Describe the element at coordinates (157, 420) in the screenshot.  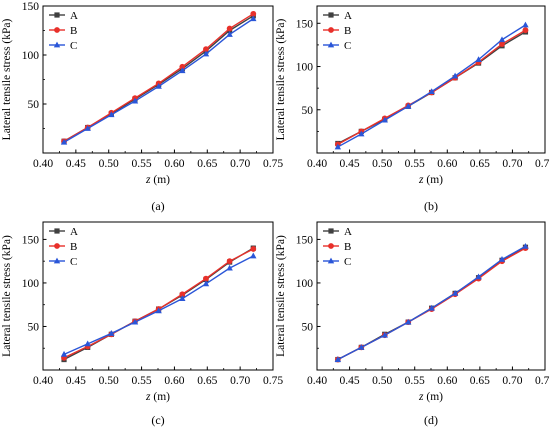
I see `panel-label: (c)` at that location.